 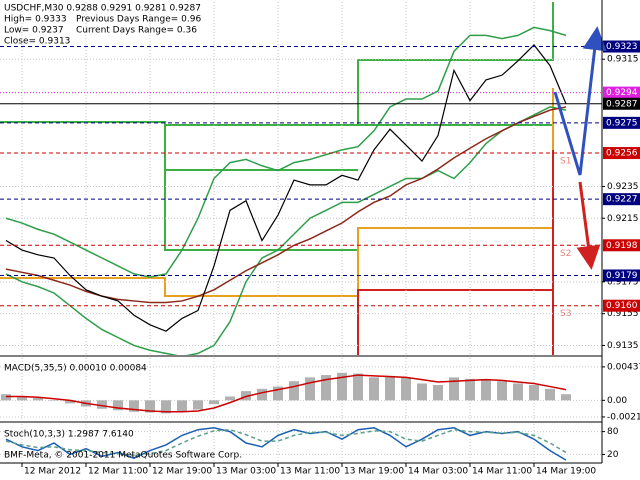 What do you see at coordinates (623, 187) in the screenshot?
I see `y-tick-label: 0.9235` at bounding box center [623, 187].